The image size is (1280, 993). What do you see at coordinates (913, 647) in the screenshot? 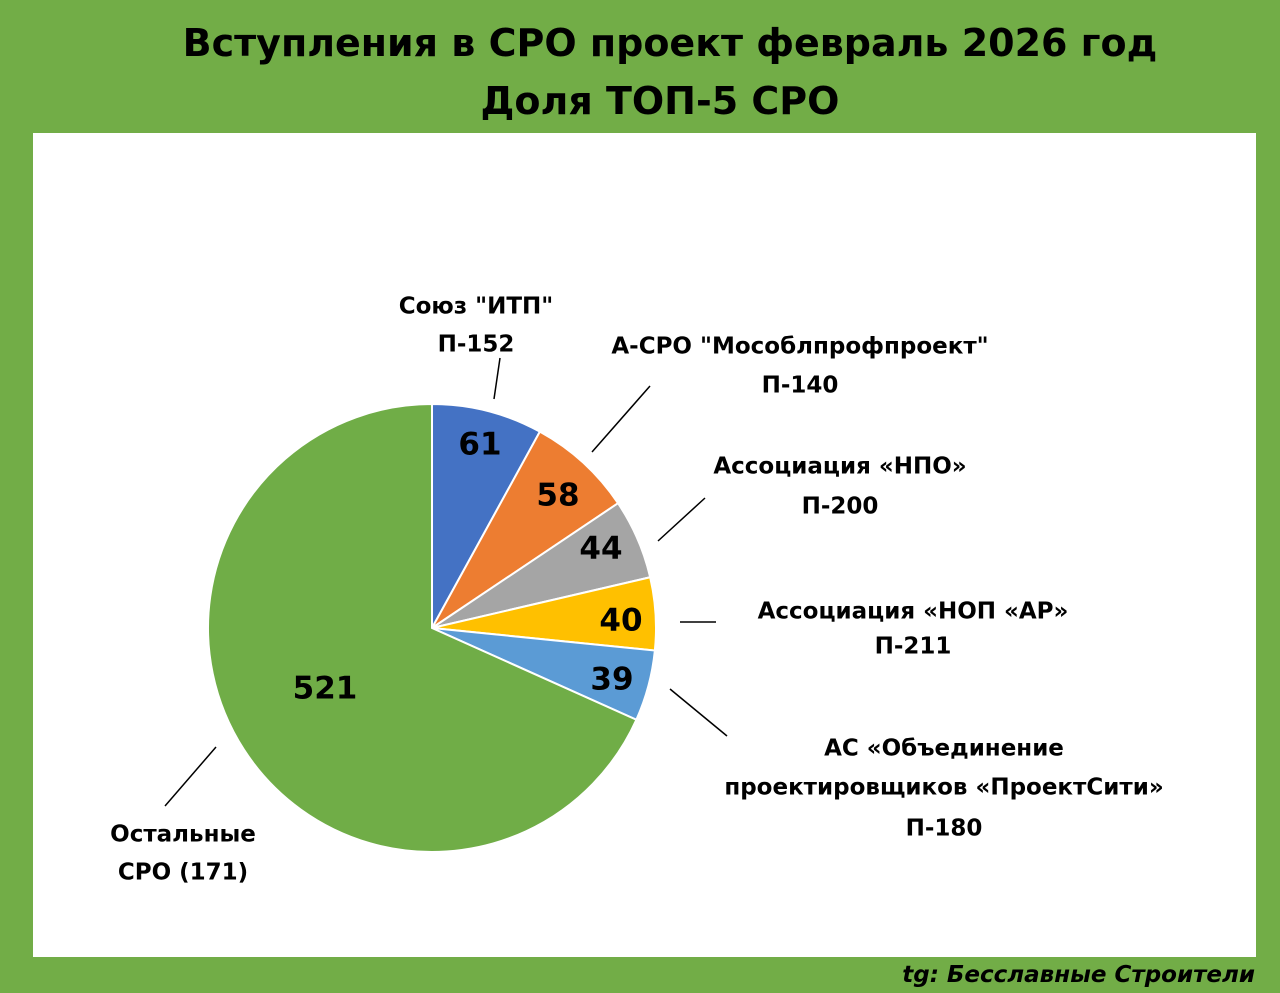
I see `slice-category-label: П-211` at bounding box center [913, 647].